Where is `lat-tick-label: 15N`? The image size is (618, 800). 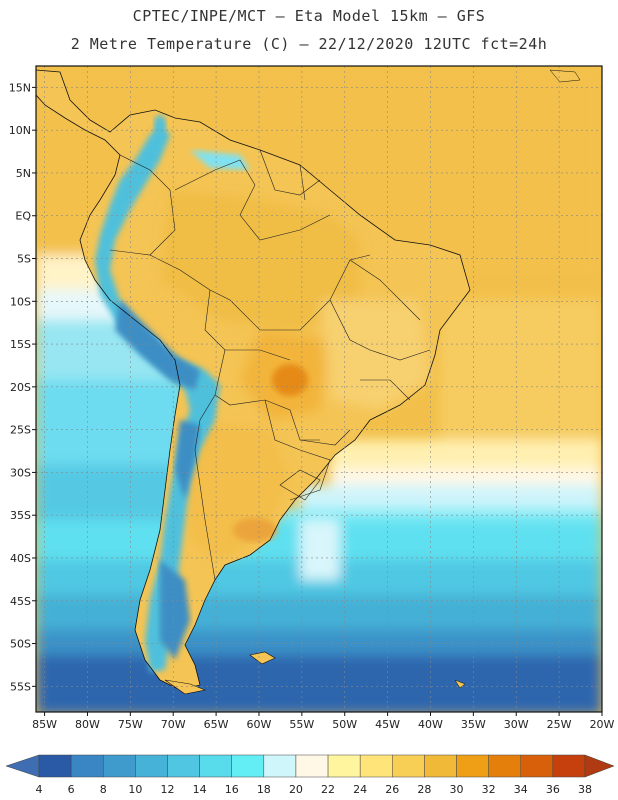
lat-tick-label: 15N is located at coordinates (20, 87).